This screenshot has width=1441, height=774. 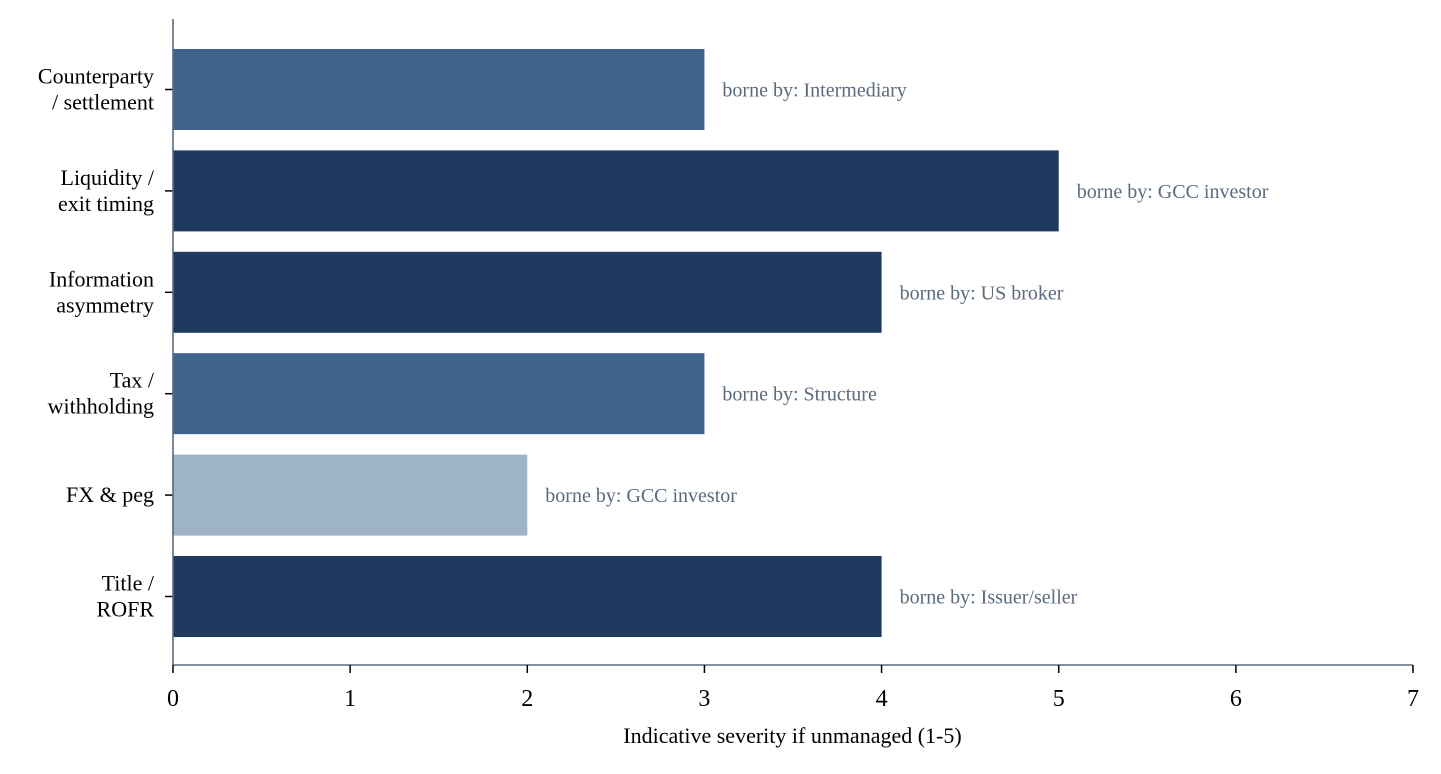 I want to click on x-axis-title: Indicative severity if unmanaged (1-5), so click(x=792, y=735).